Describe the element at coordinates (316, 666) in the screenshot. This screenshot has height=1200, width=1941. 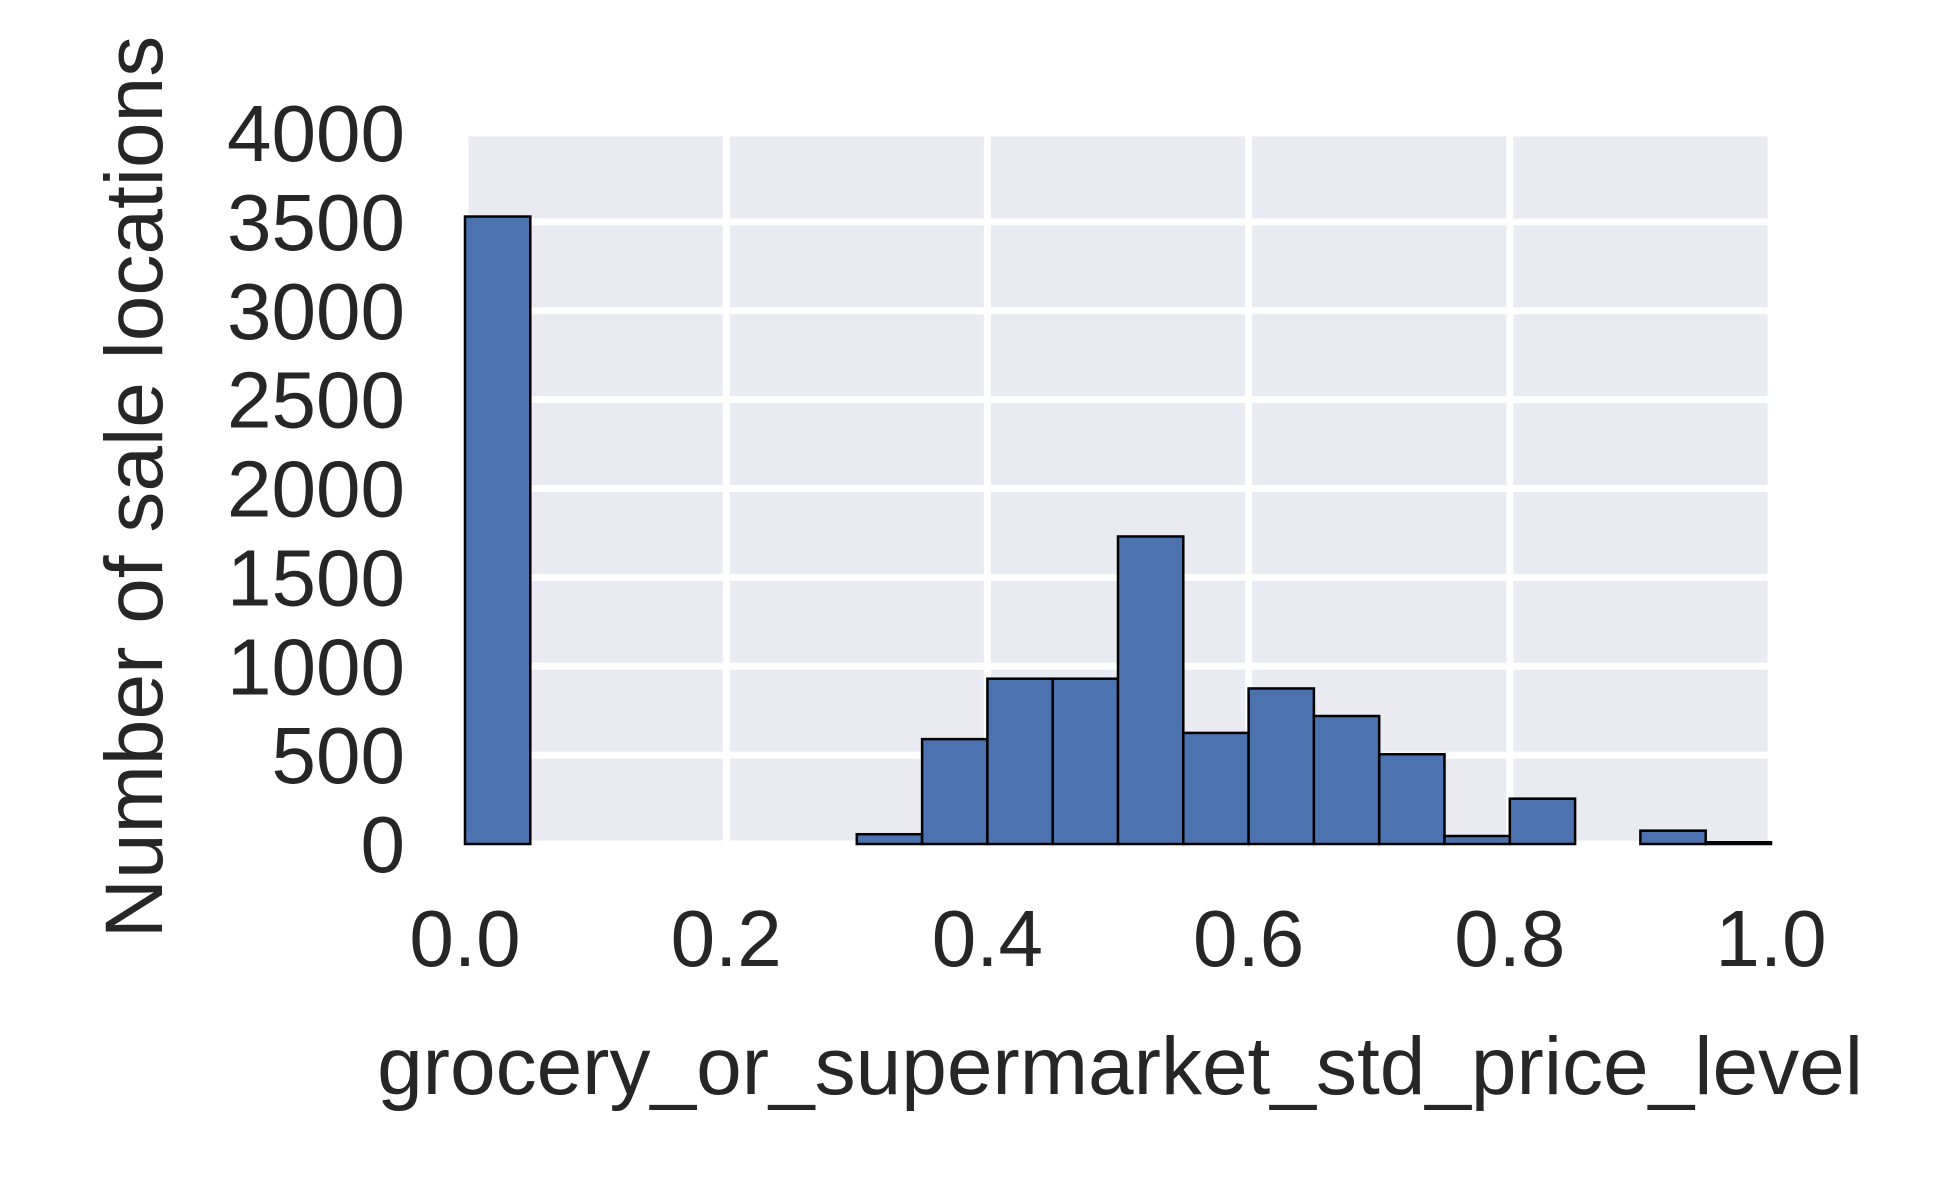
I see `y-tick-label: 1000` at that location.